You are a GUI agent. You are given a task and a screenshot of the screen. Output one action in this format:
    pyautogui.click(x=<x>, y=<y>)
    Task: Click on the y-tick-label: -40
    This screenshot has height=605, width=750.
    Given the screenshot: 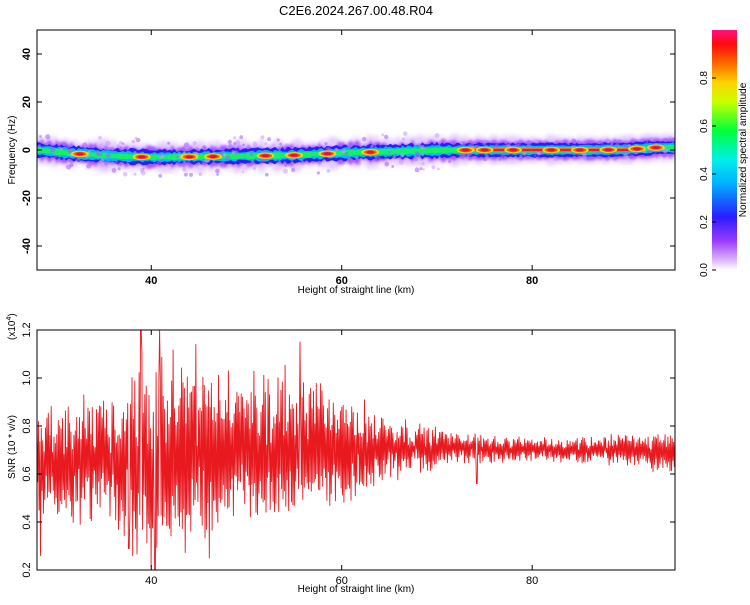 What is the action you would take?
    pyautogui.click(x=27, y=246)
    